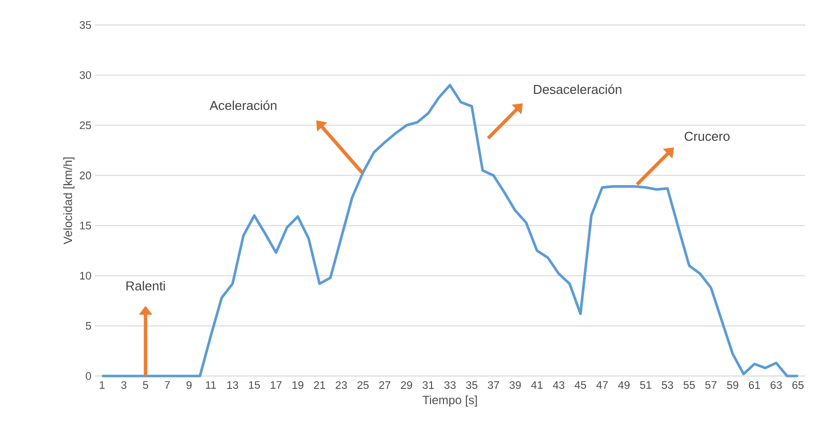  I want to click on x-tick-label: 29, so click(406, 385).